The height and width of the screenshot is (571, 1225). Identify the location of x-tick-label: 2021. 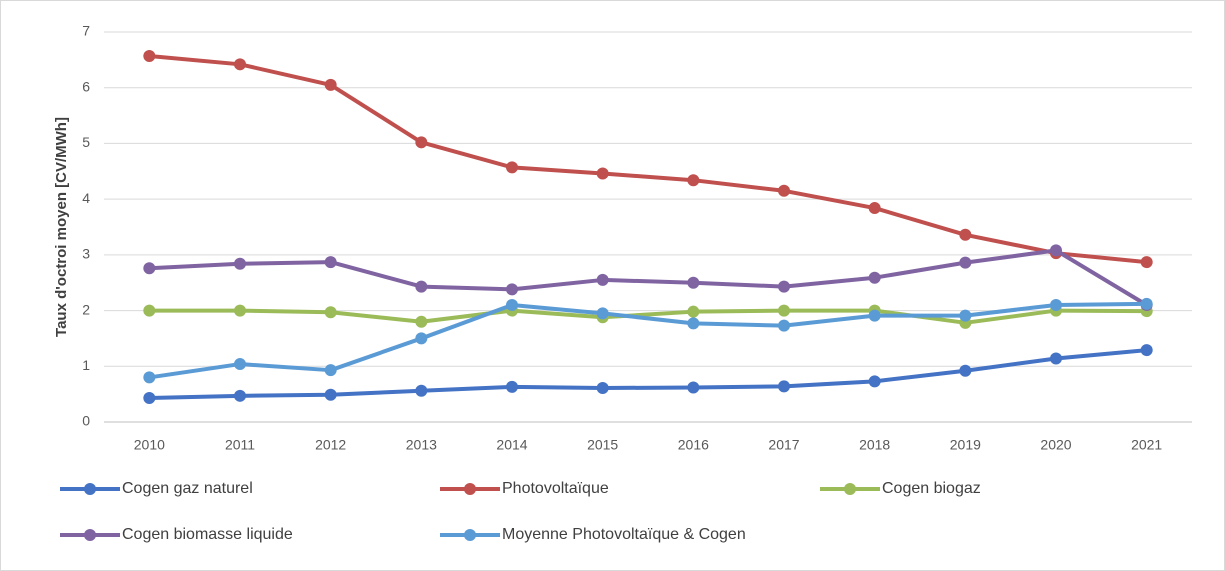
(1146, 445).